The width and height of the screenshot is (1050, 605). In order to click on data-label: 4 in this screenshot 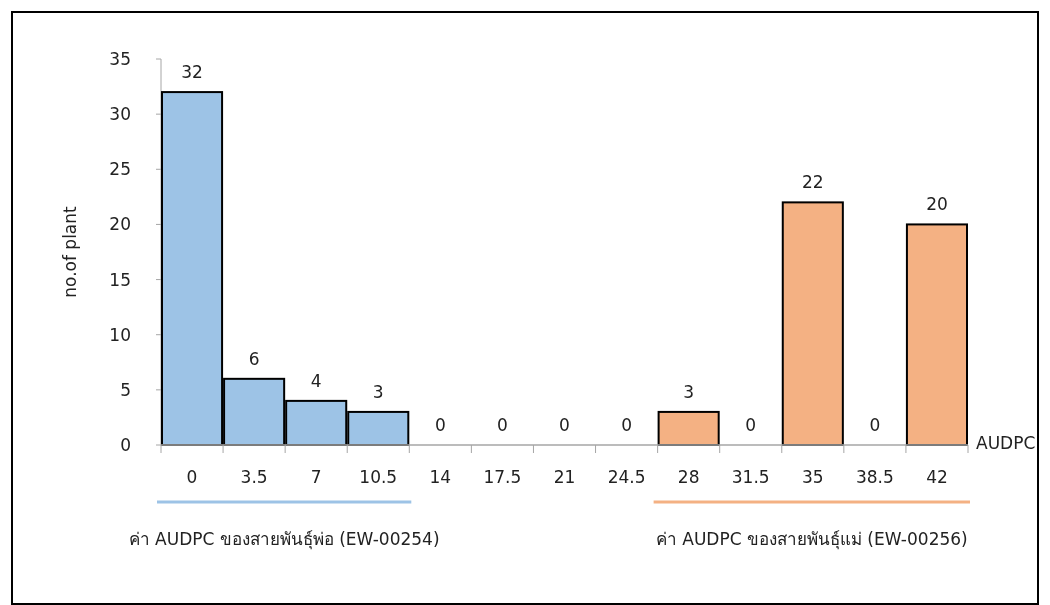, I will do `click(316, 380)`.